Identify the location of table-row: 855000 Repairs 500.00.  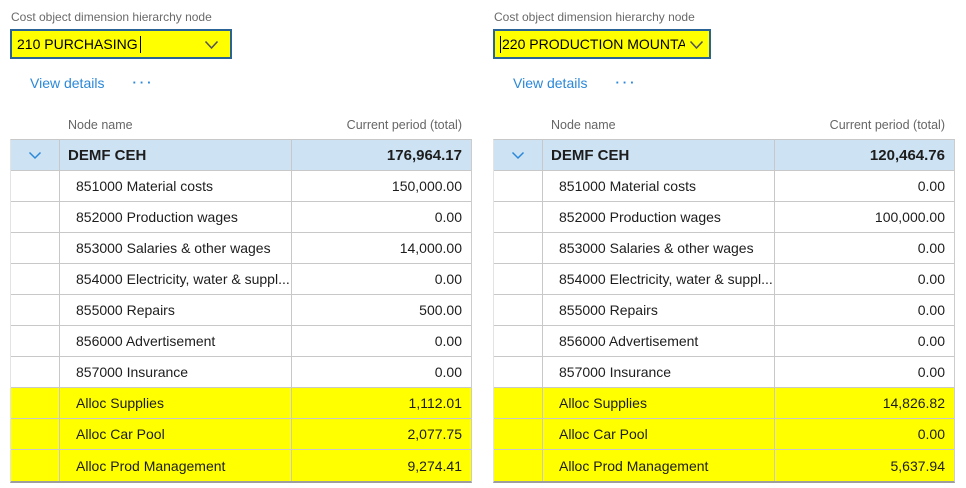
(241, 310).